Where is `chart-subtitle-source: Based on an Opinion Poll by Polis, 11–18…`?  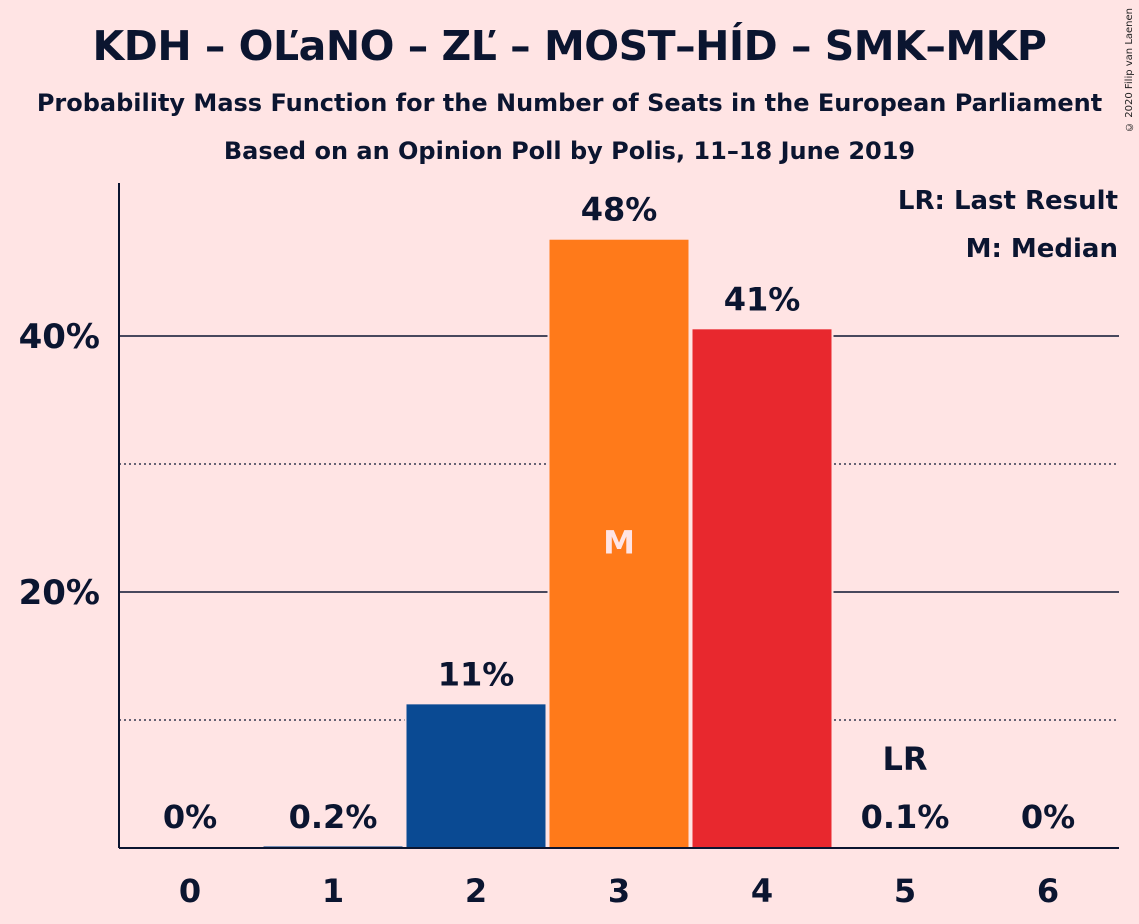 chart-subtitle-source: Based on an Opinion Poll by Polis, 11–18… is located at coordinates (569, 151).